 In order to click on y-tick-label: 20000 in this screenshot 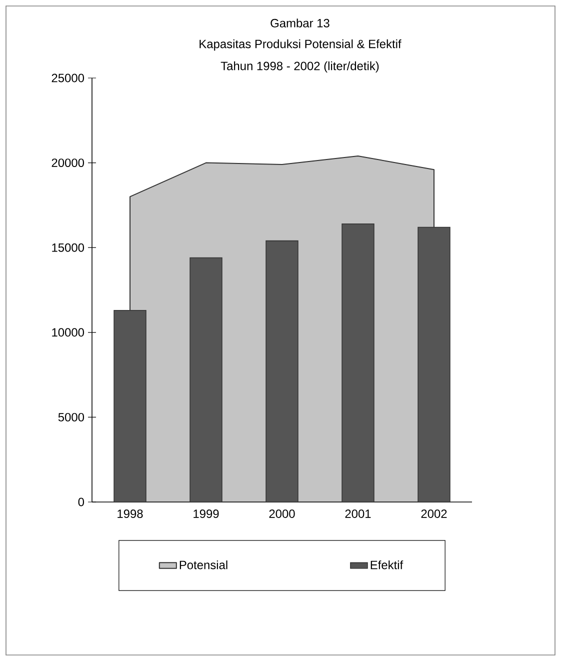, I will do `click(68, 163)`.